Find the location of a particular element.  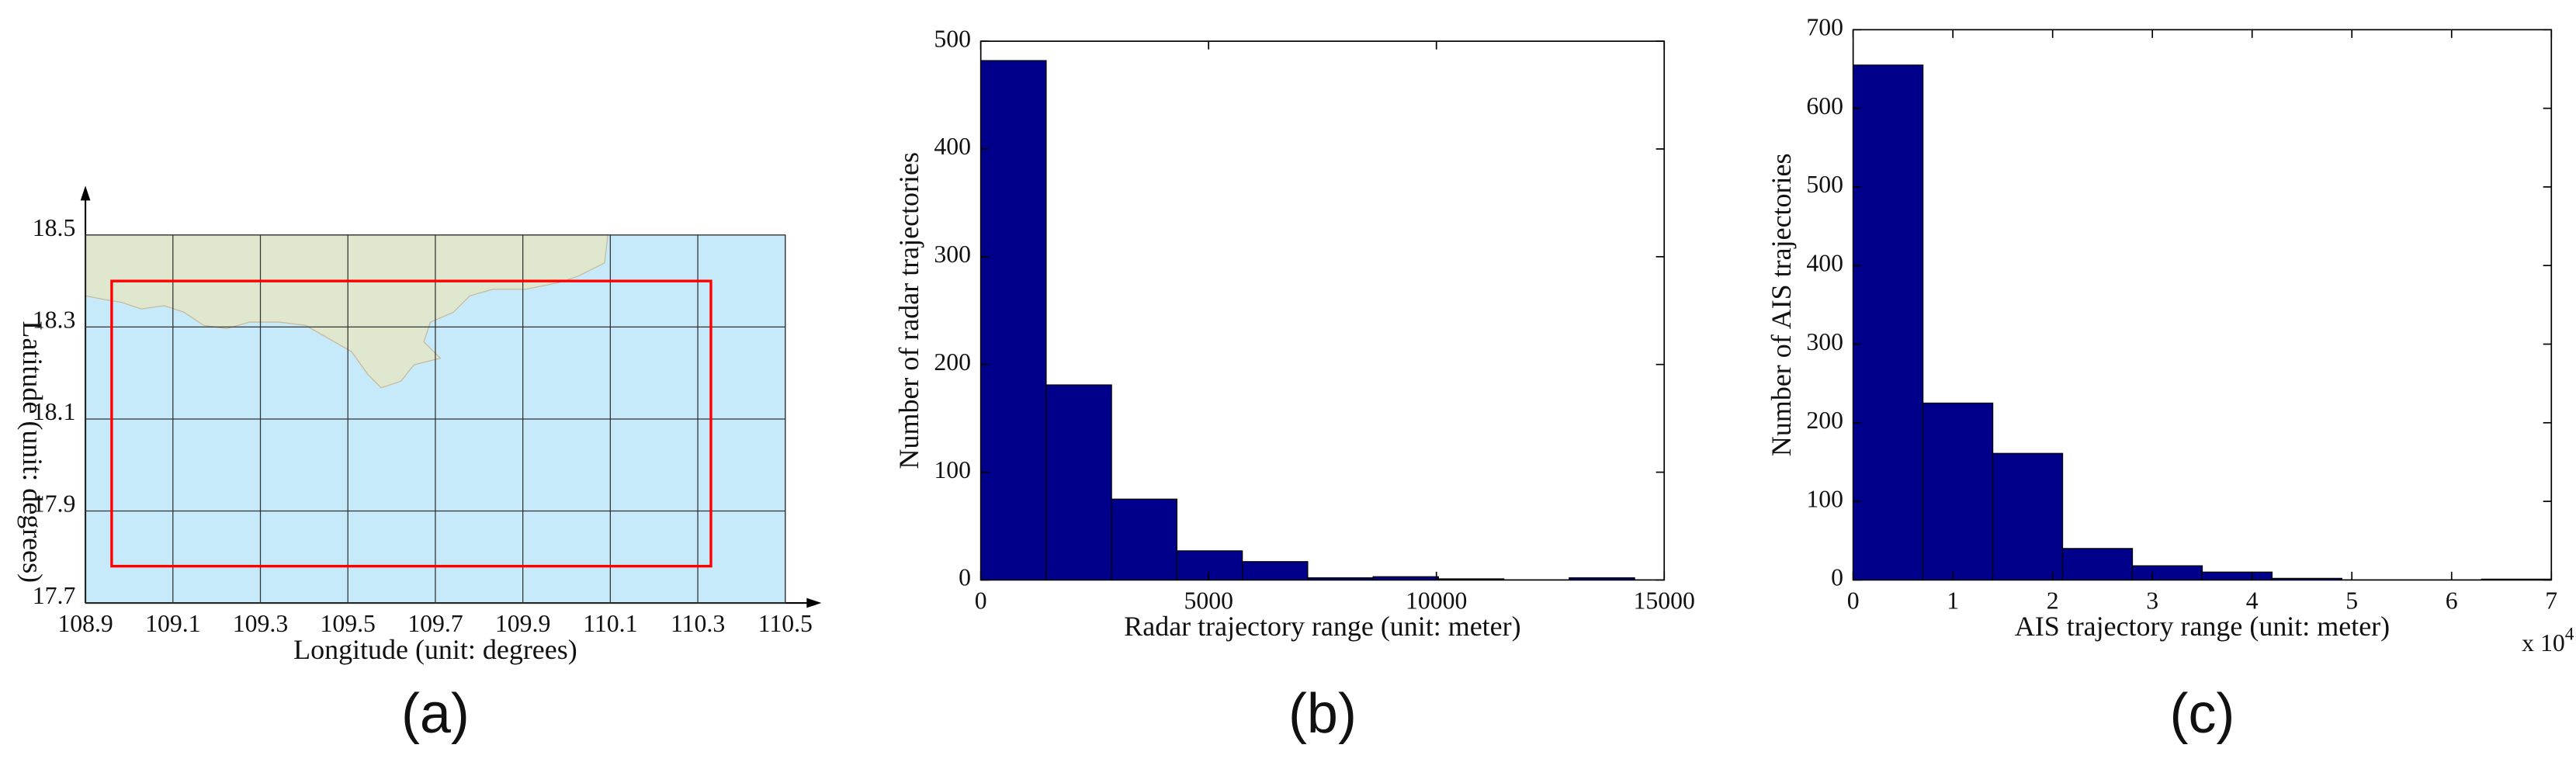

x-tick-label: 109.7 is located at coordinates (435, 623).